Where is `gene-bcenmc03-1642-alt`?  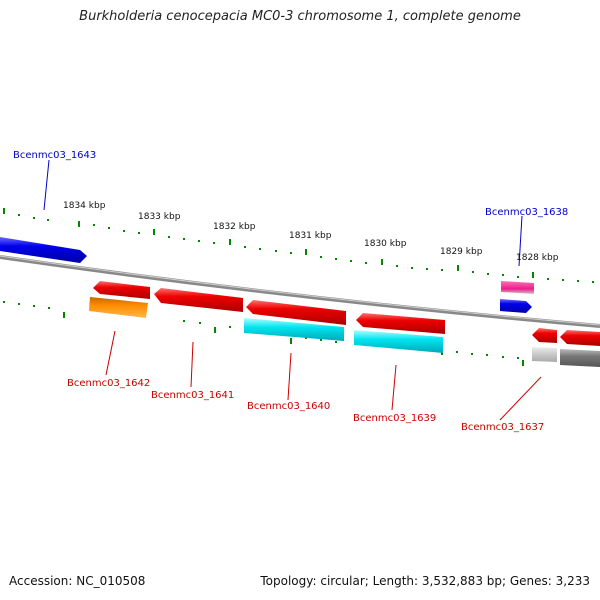 gene-bcenmc03-1642-alt is located at coordinates (118, 307).